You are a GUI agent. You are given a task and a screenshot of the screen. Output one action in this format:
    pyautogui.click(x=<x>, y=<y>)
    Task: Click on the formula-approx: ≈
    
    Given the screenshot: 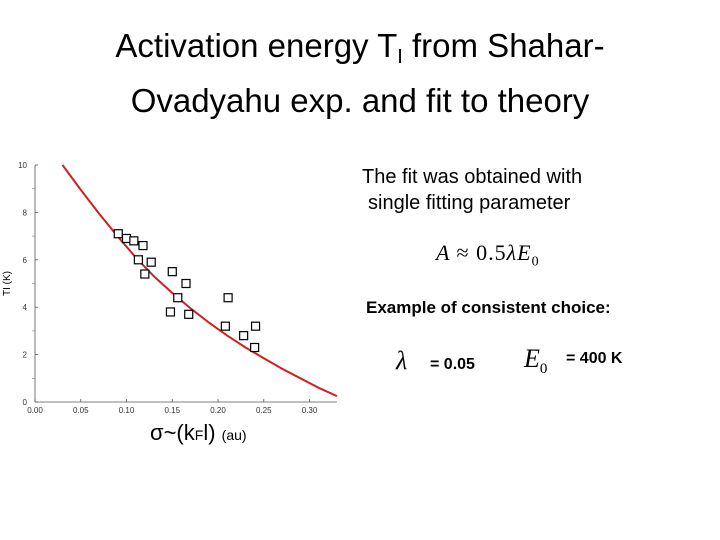 What is the action you would take?
    pyautogui.click(x=463, y=252)
    